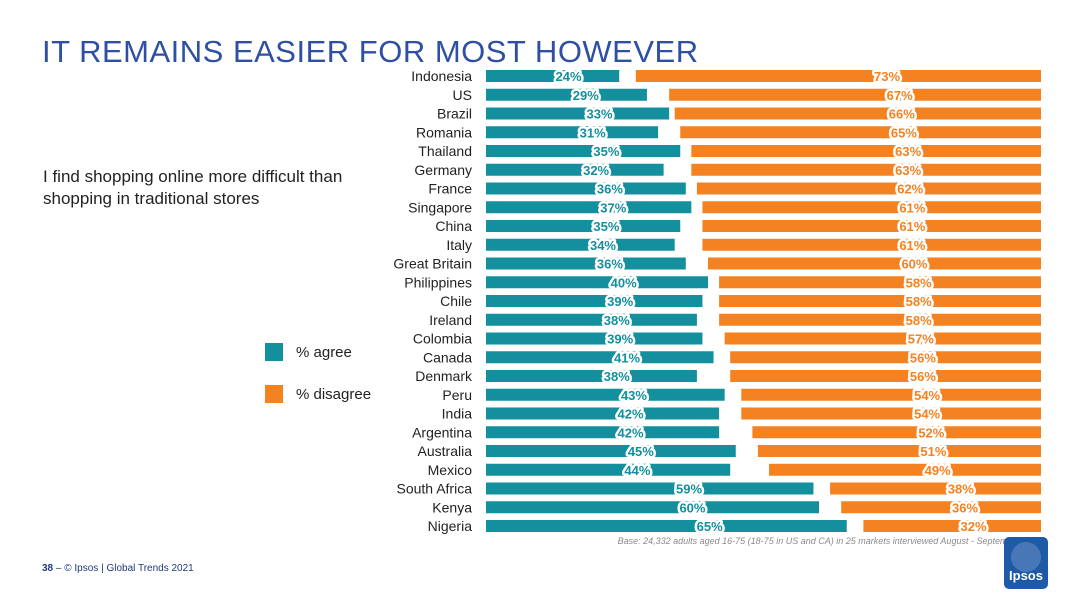  I want to click on category-label-france: France, so click(450, 189).